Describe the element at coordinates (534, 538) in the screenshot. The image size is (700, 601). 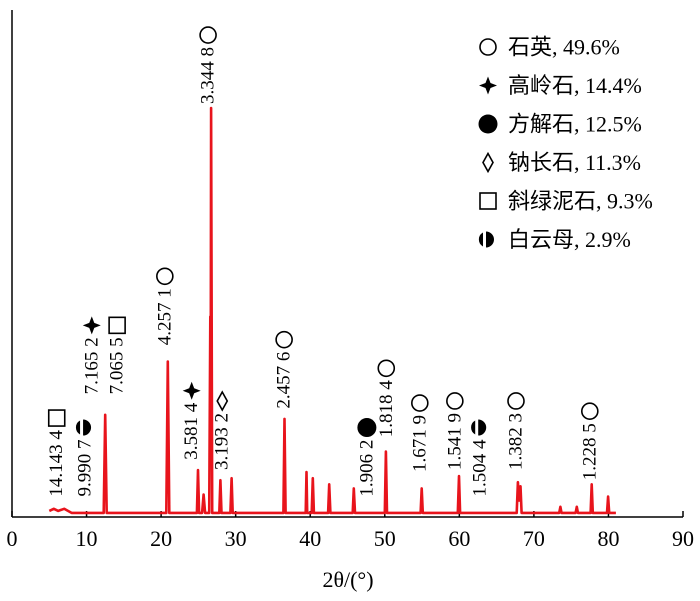
I see `x-tick-label: 70` at that location.